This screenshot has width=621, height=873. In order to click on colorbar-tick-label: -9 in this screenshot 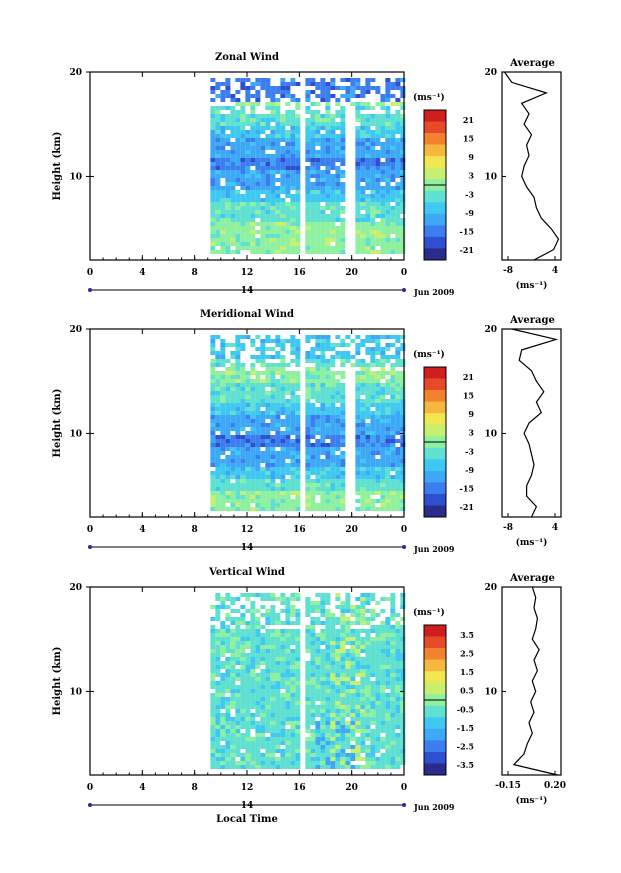, I will do `click(469, 213)`.